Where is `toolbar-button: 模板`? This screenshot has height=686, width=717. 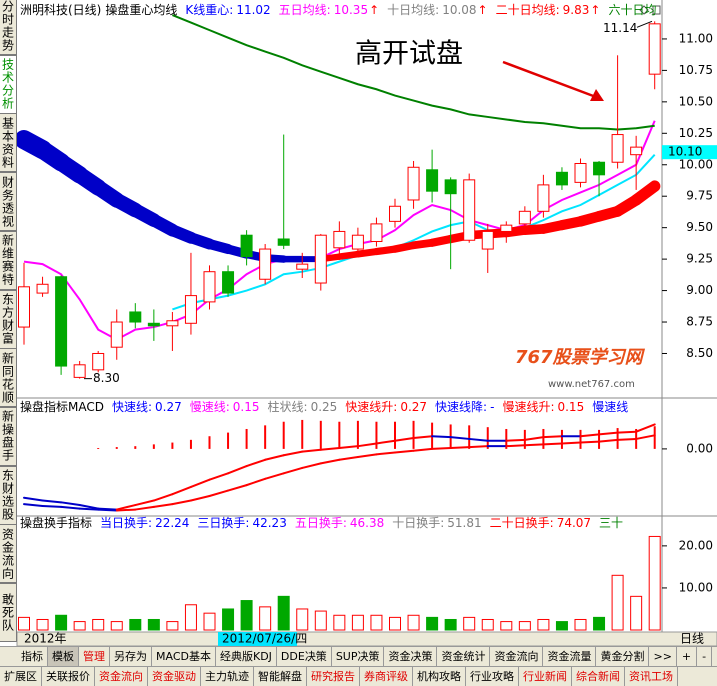 toolbar-button: 模板 is located at coordinates (63, 656).